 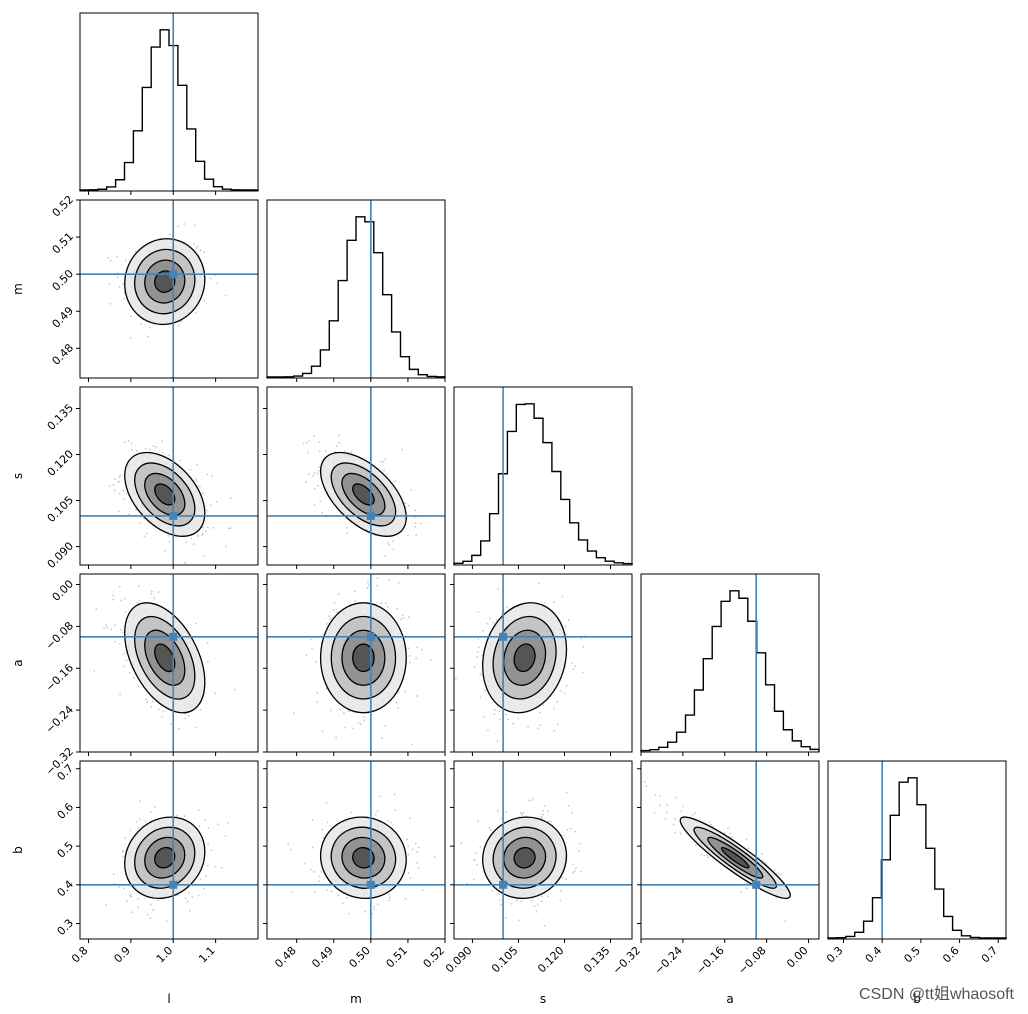 What do you see at coordinates (18, 662) in the screenshot?
I see `y-axis-label-a: a` at bounding box center [18, 662].